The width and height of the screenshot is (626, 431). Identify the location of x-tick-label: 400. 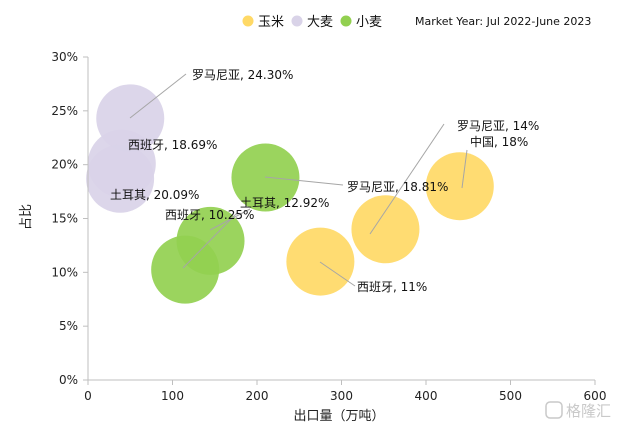
(426, 396).